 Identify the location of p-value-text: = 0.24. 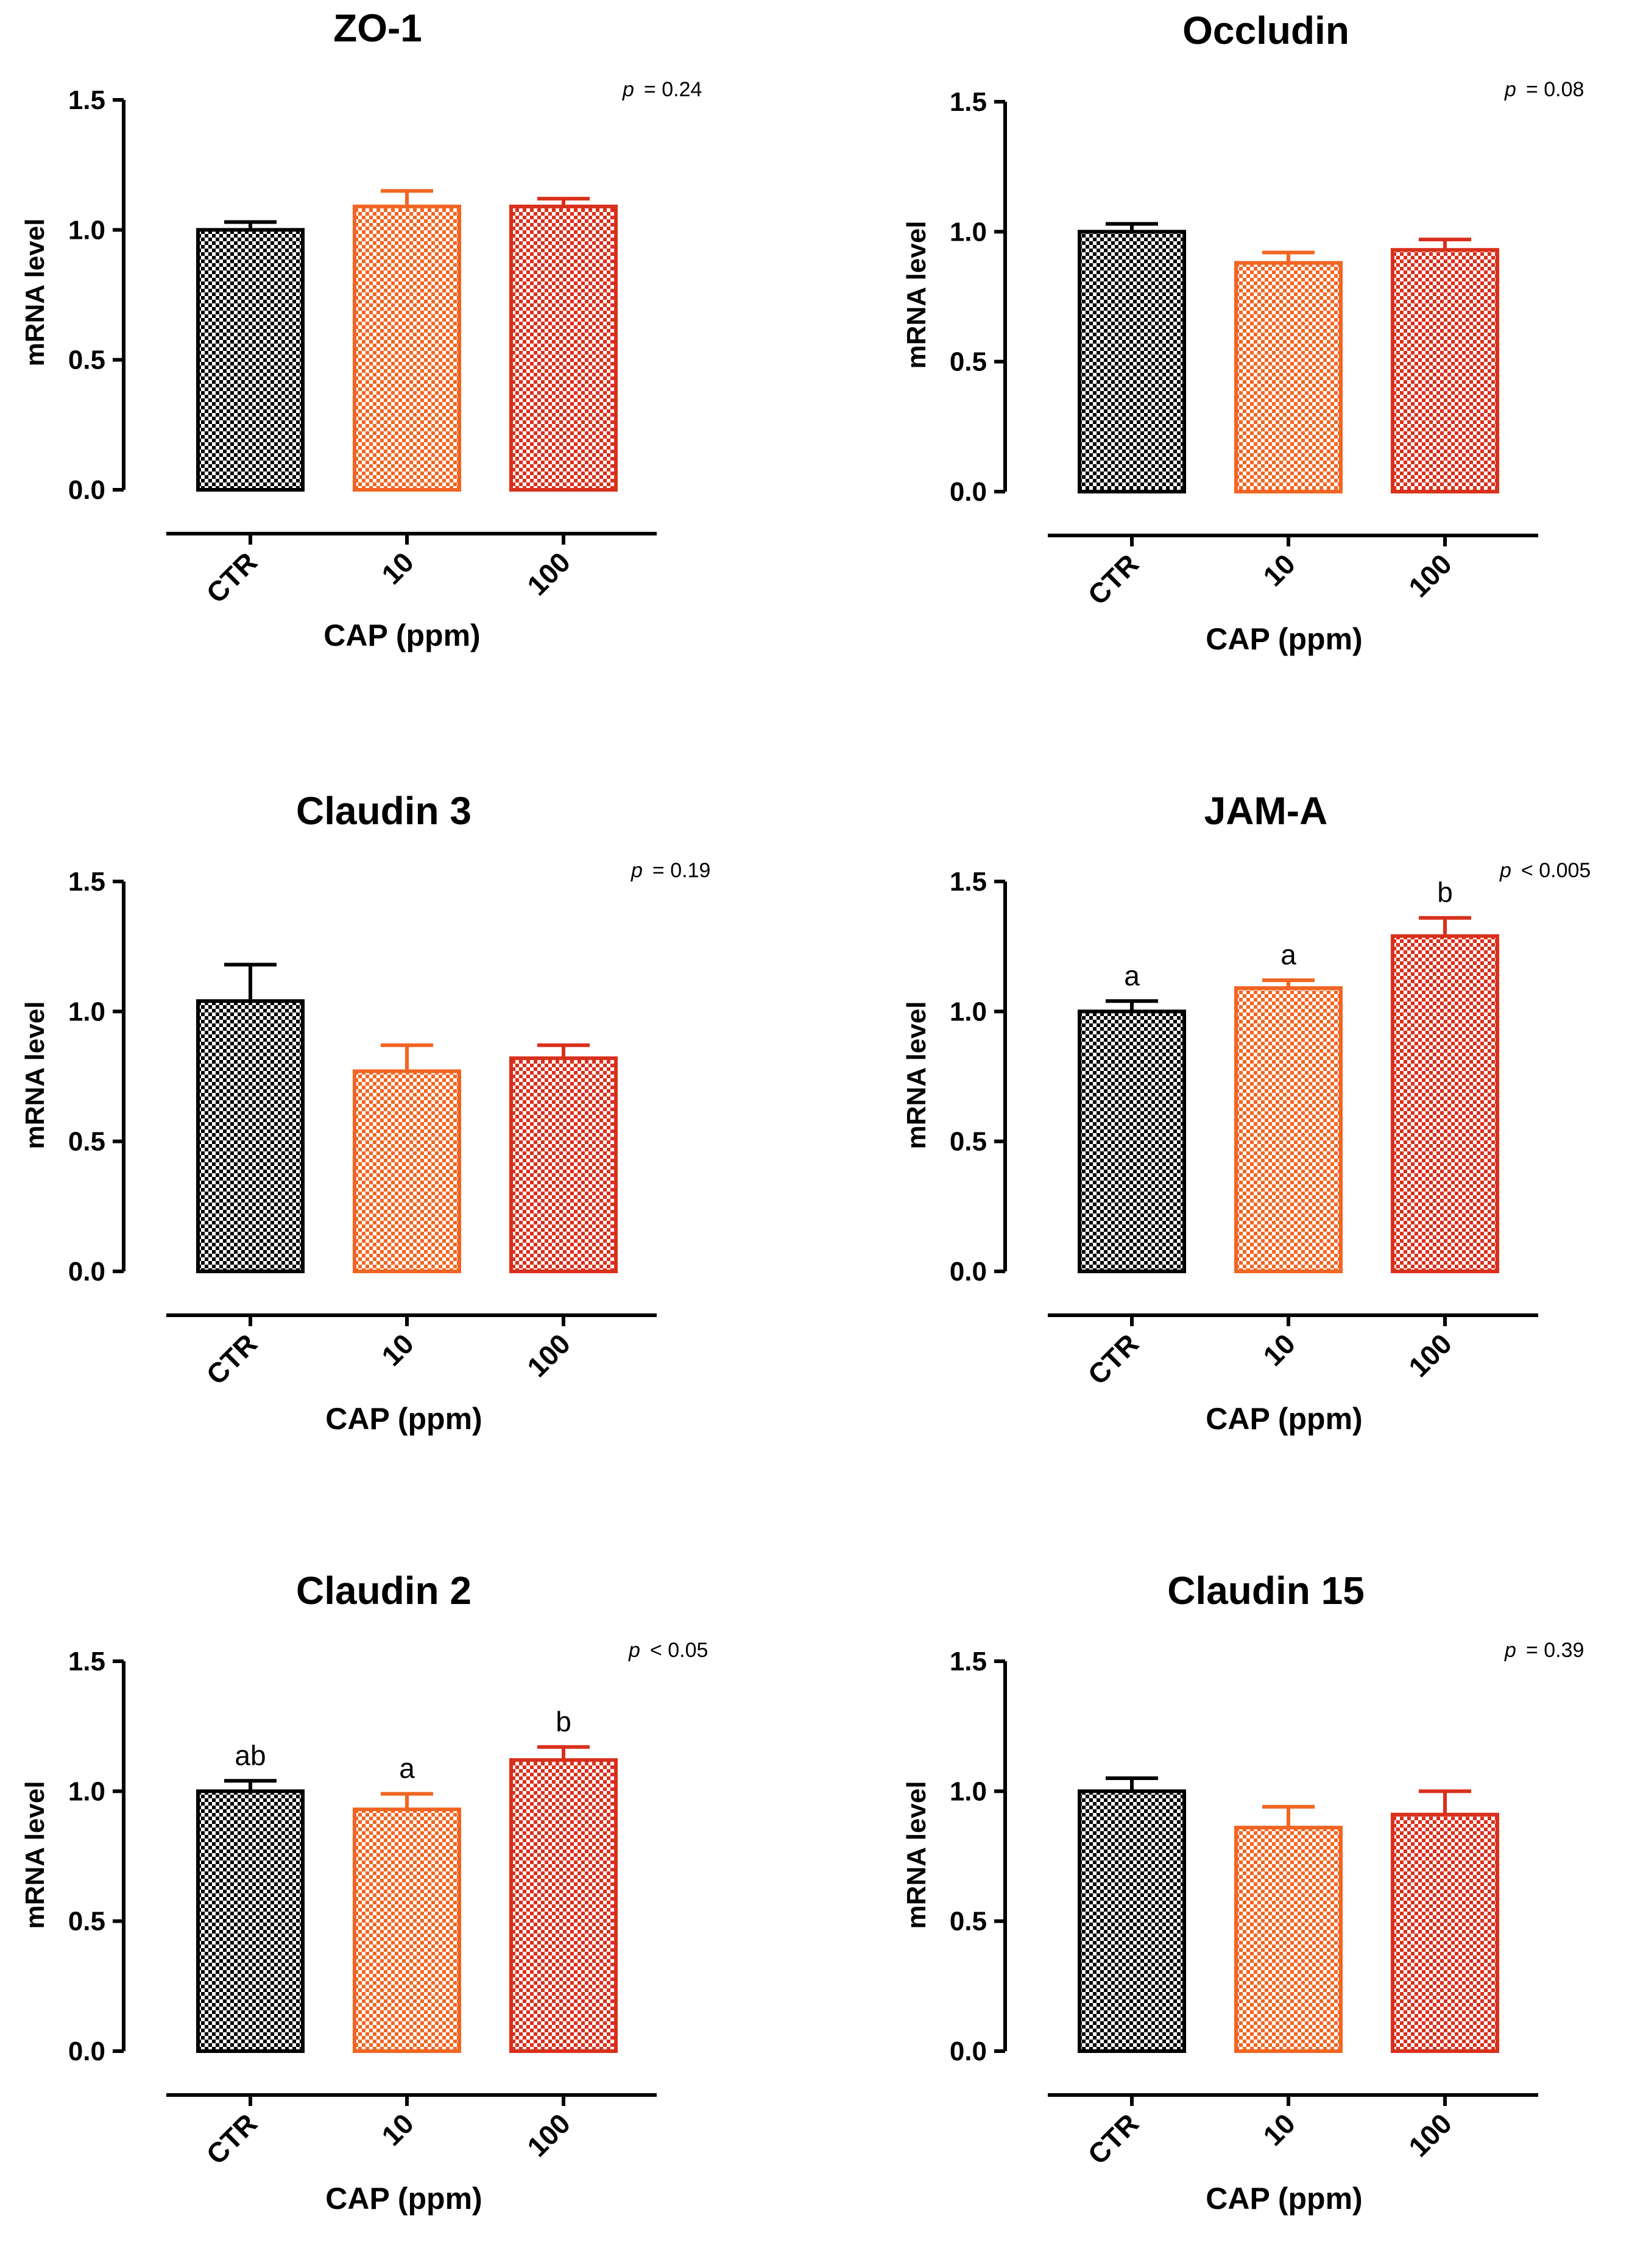
(673, 89).